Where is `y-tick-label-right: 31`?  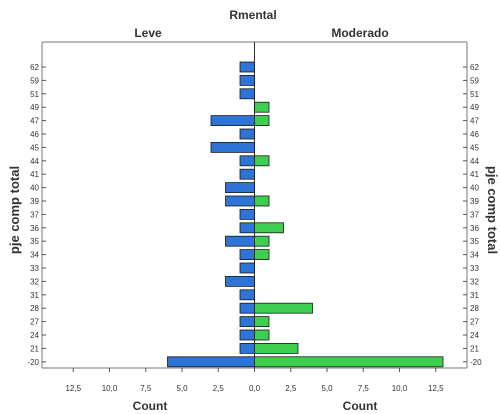
y-tick-label-right: 31 is located at coordinates (474, 295).